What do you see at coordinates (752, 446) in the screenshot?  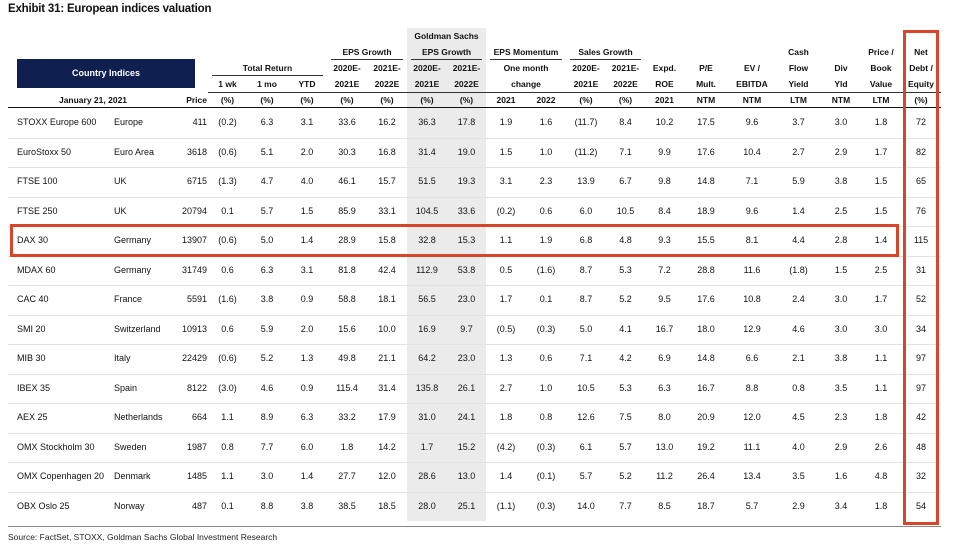 I see `table-cell: 11.1` at bounding box center [752, 446].